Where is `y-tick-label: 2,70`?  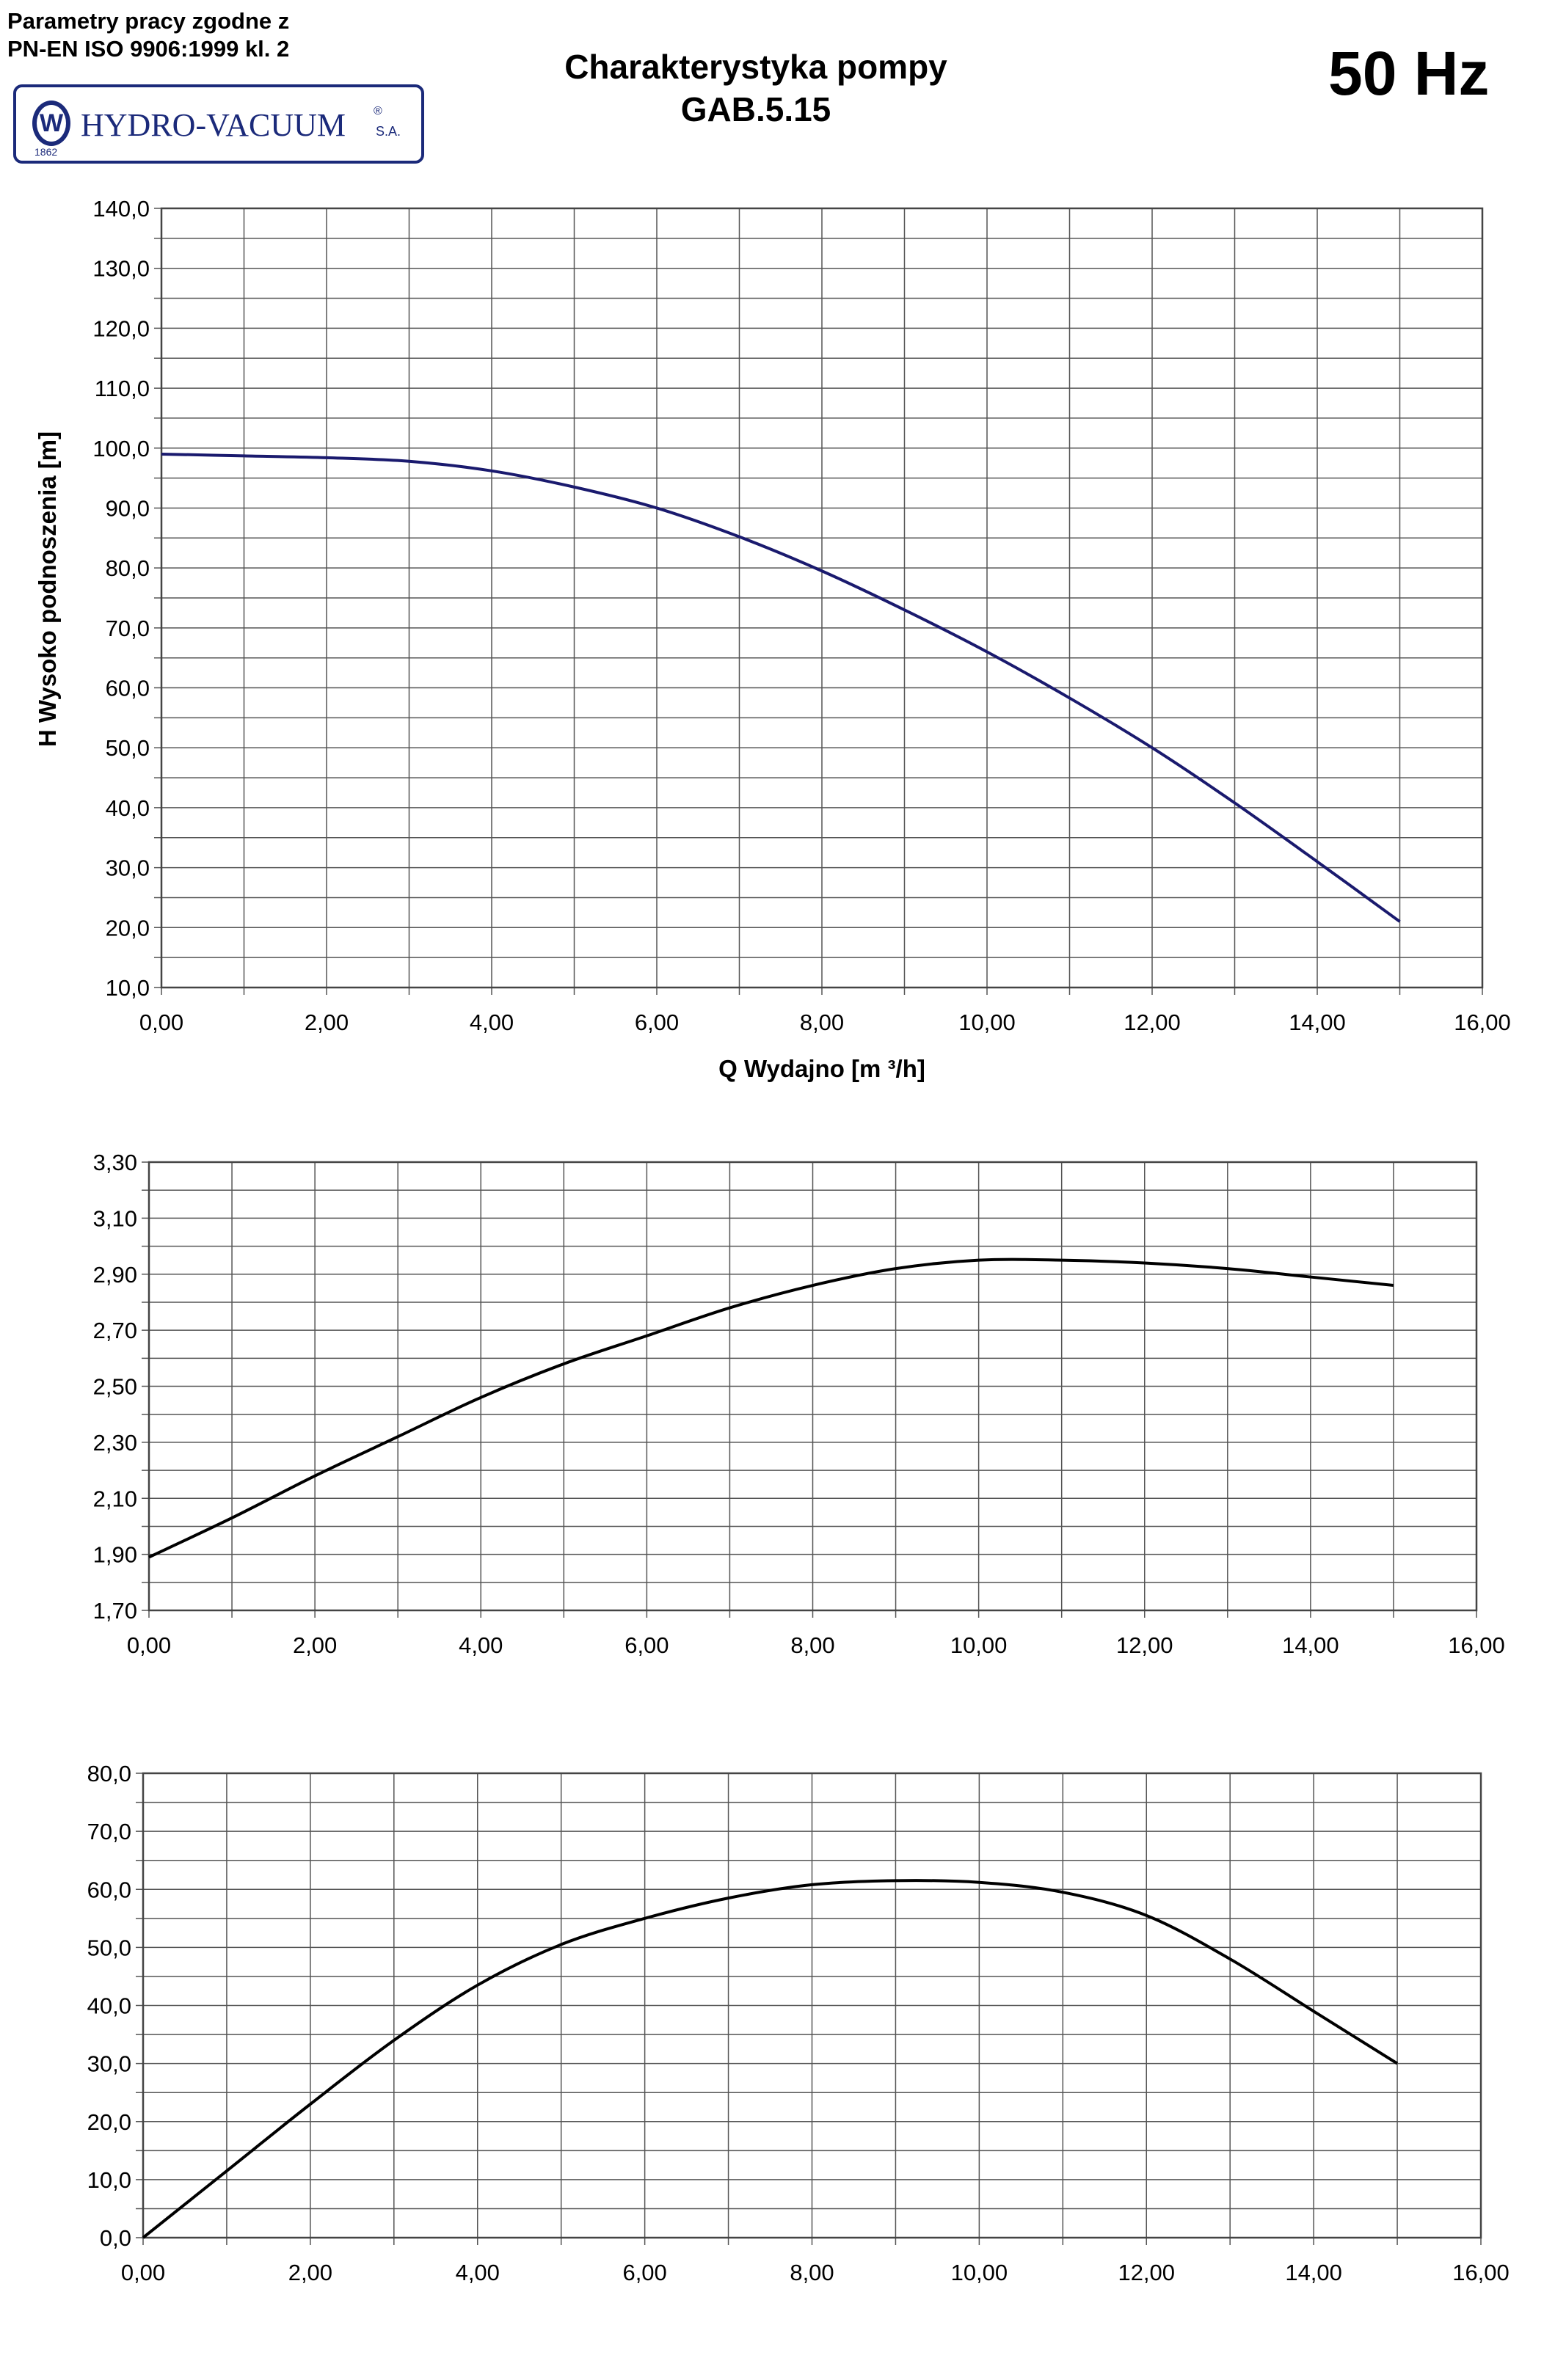
y-tick-label: 2,70 is located at coordinates (115, 1330).